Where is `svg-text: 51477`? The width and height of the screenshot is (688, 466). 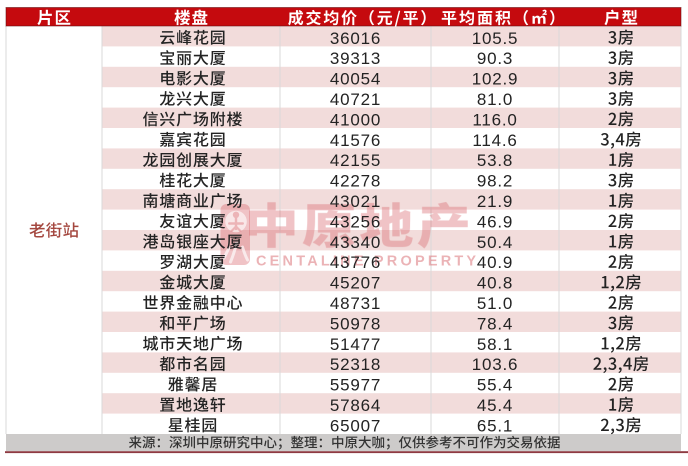
svg-text: 51477 is located at coordinates (355, 344).